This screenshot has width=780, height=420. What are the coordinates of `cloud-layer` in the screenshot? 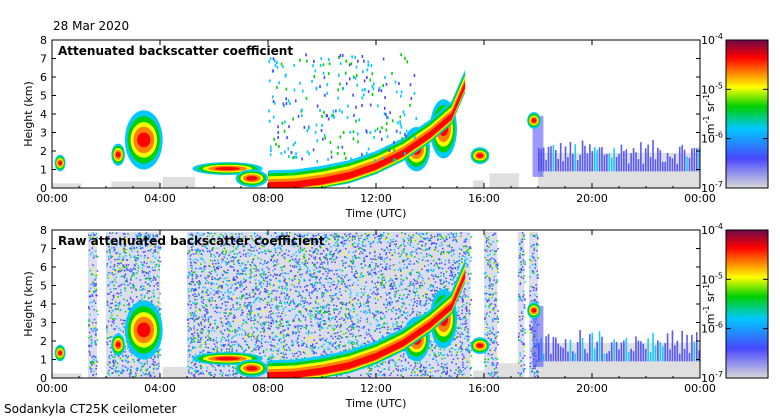 It's located at (480, 155).